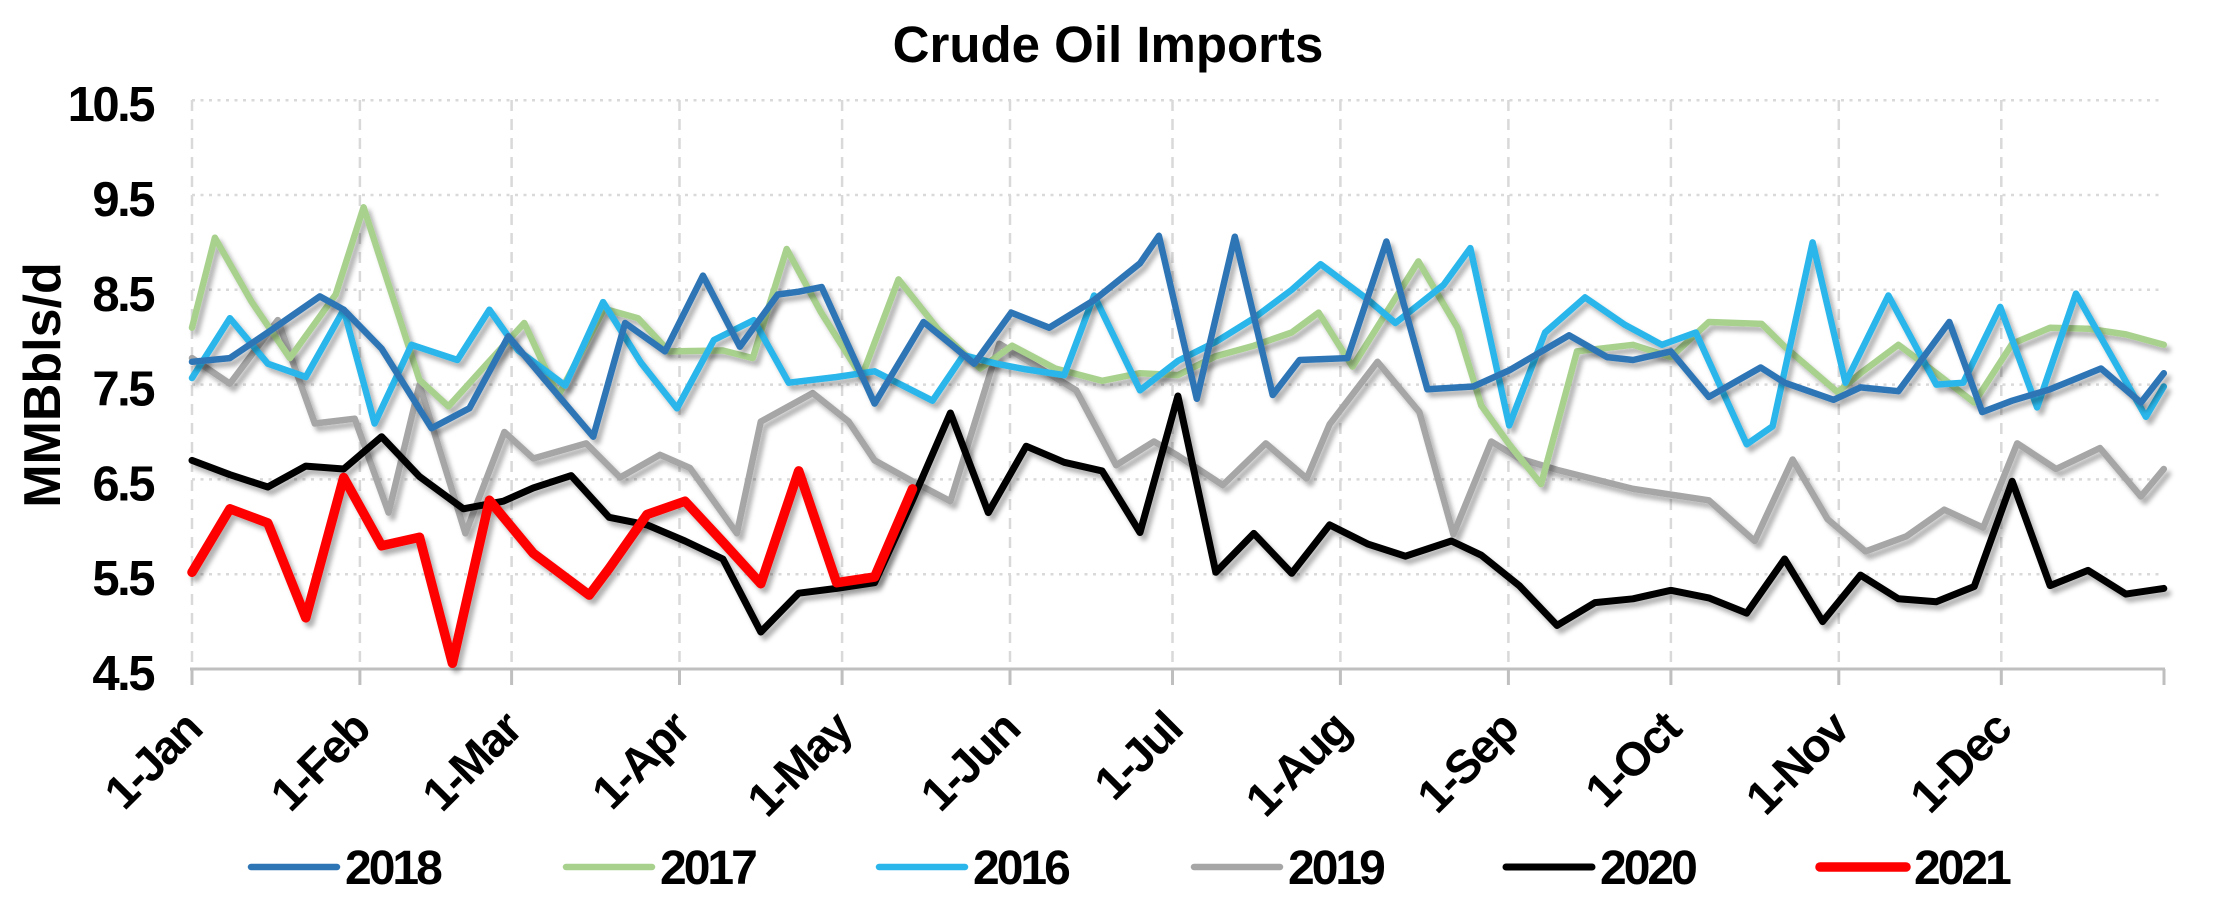  Describe the element at coordinates (111, 105) in the screenshot. I see `svg-text: 10.5` at that location.